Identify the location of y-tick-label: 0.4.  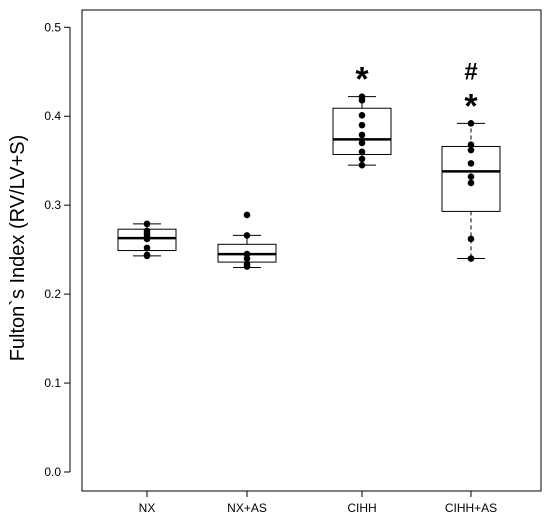
(52, 116).